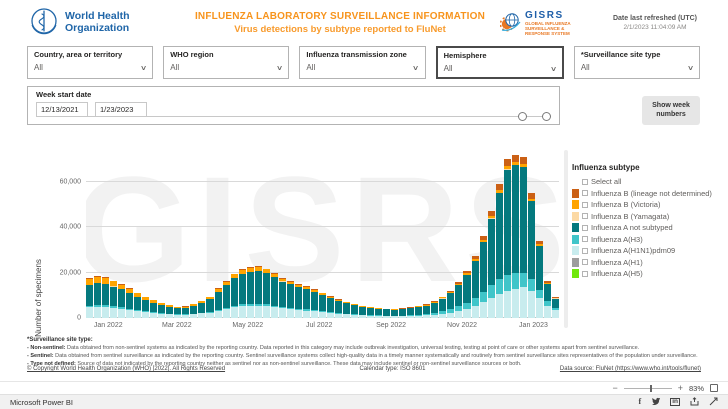  What do you see at coordinates (546, 116) in the screenshot?
I see `date-range-slider-handle-end` at bounding box center [546, 116].